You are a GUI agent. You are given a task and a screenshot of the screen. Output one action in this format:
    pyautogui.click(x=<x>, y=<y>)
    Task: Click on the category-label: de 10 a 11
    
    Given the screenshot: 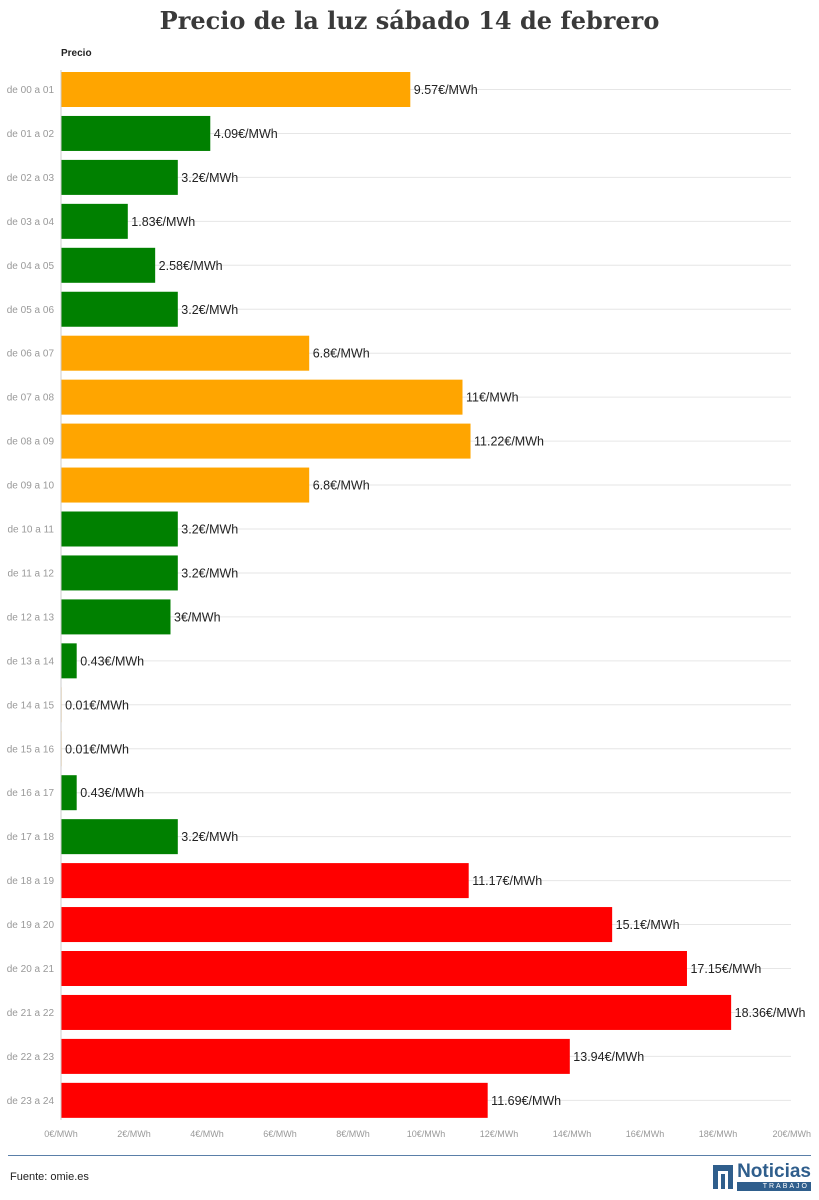 What is the action you would take?
    pyautogui.click(x=30, y=530)
    